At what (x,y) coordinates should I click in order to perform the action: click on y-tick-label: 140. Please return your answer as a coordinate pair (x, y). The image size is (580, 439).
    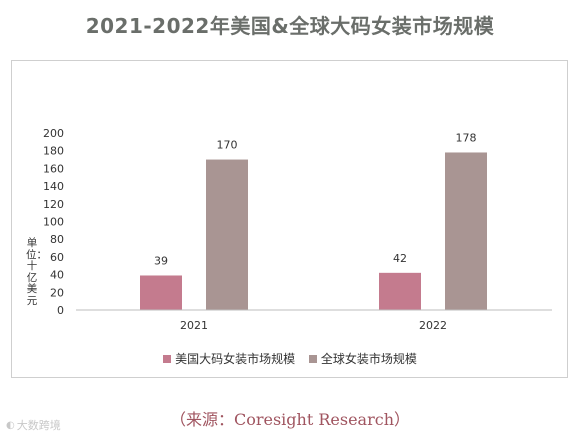
    Looking at the image, I should click on (53, 186).